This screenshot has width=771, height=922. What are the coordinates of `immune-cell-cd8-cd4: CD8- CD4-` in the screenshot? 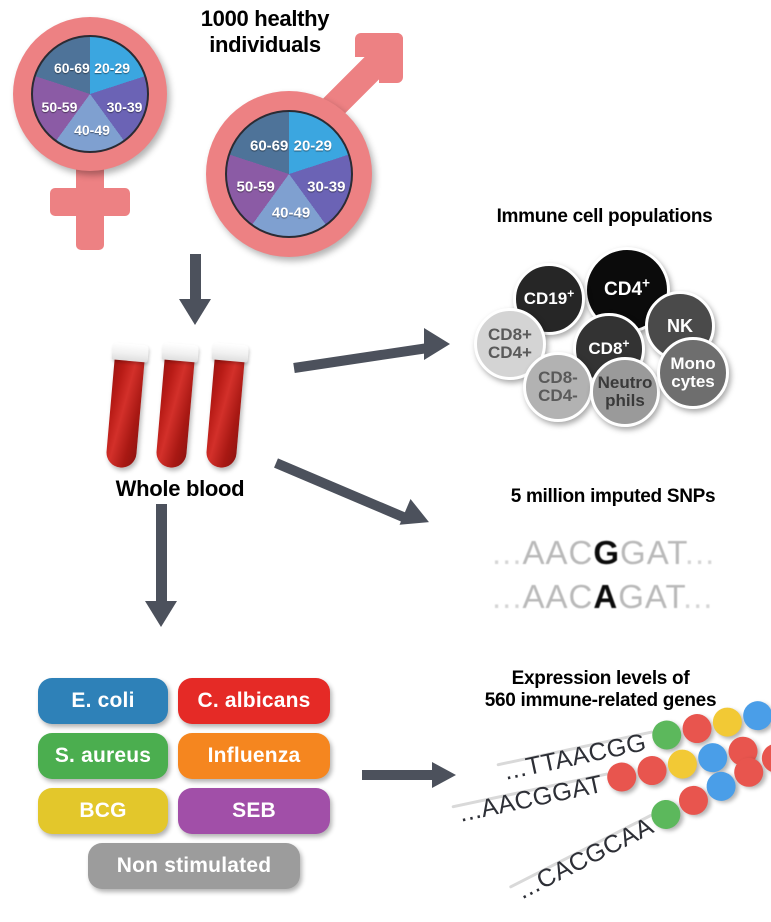 It's located at (558, 387).